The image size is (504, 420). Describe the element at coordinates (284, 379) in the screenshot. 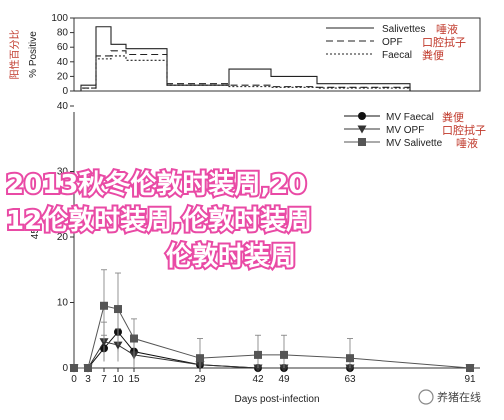

I see `bottom-x-tick-label-49: 49` at that location.